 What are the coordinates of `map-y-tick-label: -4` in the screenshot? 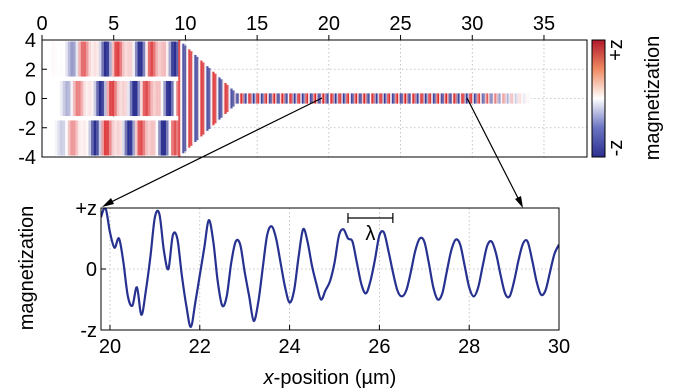 It's located at (27, 158).